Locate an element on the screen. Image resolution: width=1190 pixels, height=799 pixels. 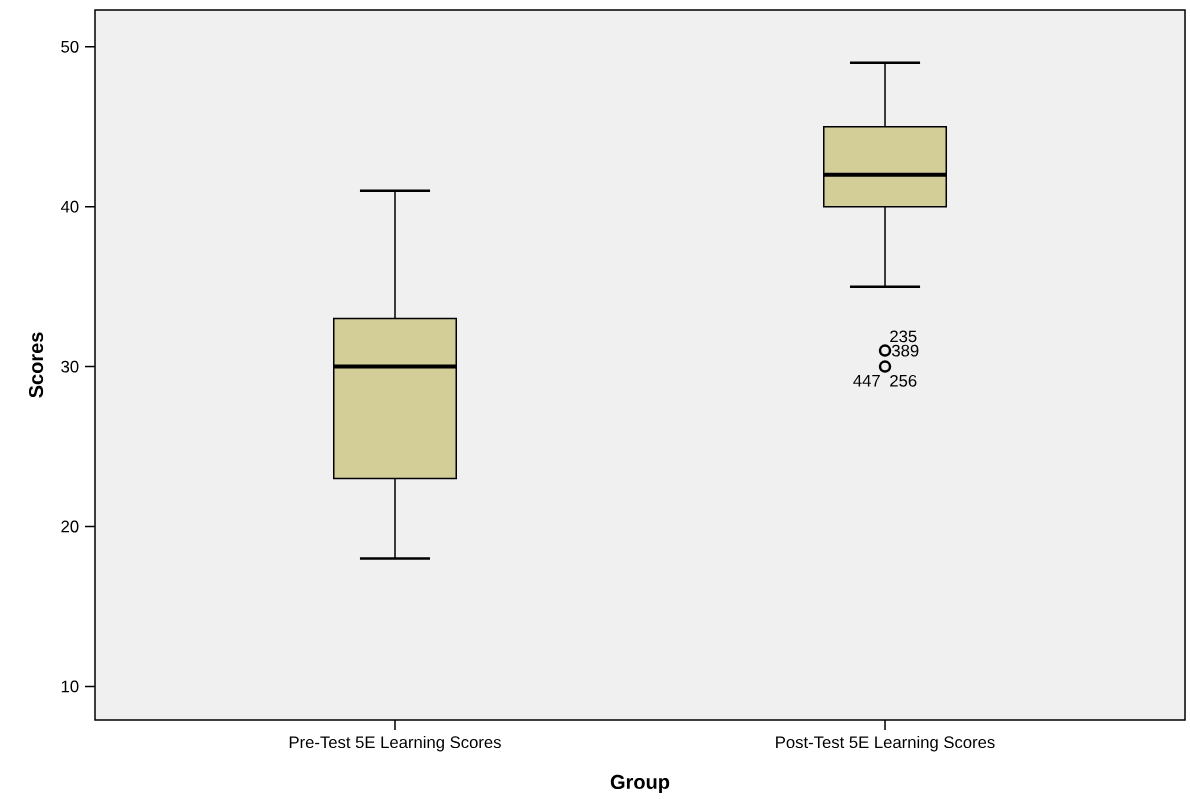
x-tick-label: Pre-Test 5E Learning Scores is located at coordinates (395, 743).